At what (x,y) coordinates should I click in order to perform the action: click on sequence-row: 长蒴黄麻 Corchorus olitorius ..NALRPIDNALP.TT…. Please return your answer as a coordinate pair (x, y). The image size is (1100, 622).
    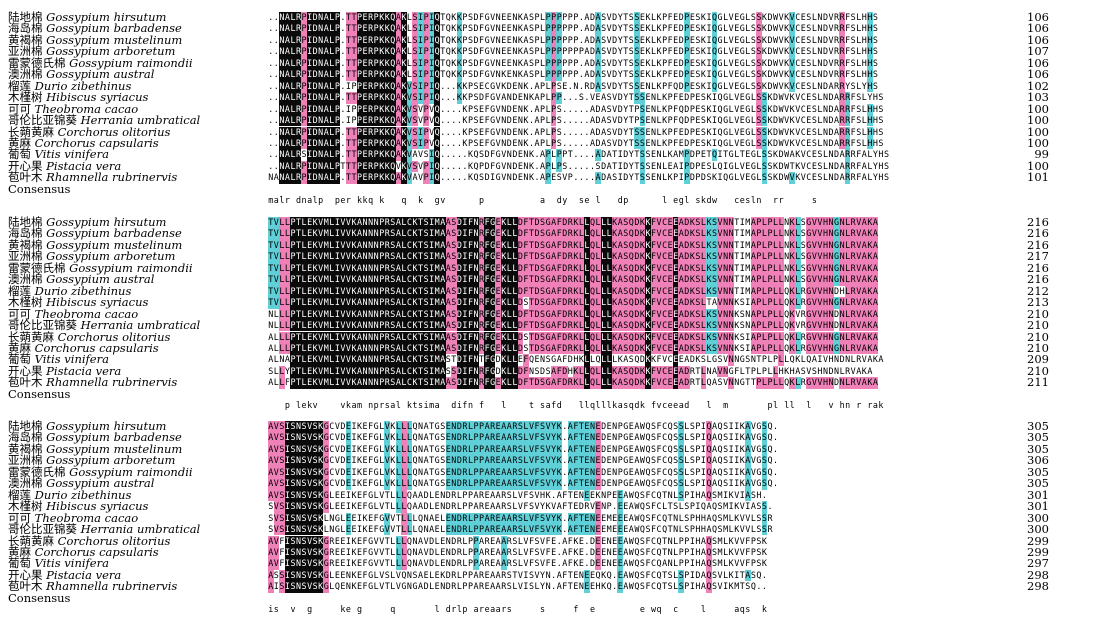
    Looking at the image, I should click on (550, 131).